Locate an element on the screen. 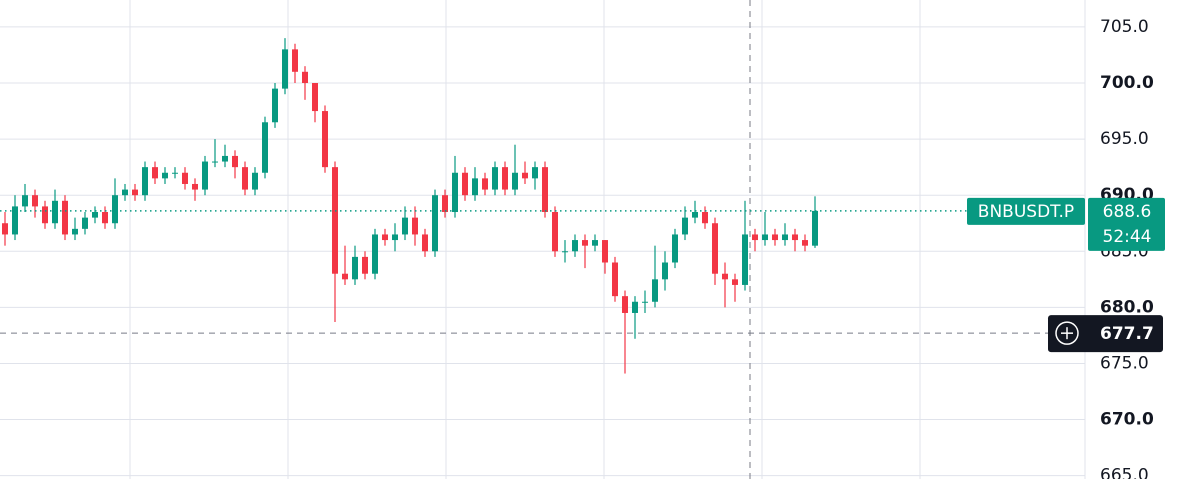 This screenshot has width=1200, height=479. symbol-tag: BNBUSDT.P is located at coordinates (1026, 212).